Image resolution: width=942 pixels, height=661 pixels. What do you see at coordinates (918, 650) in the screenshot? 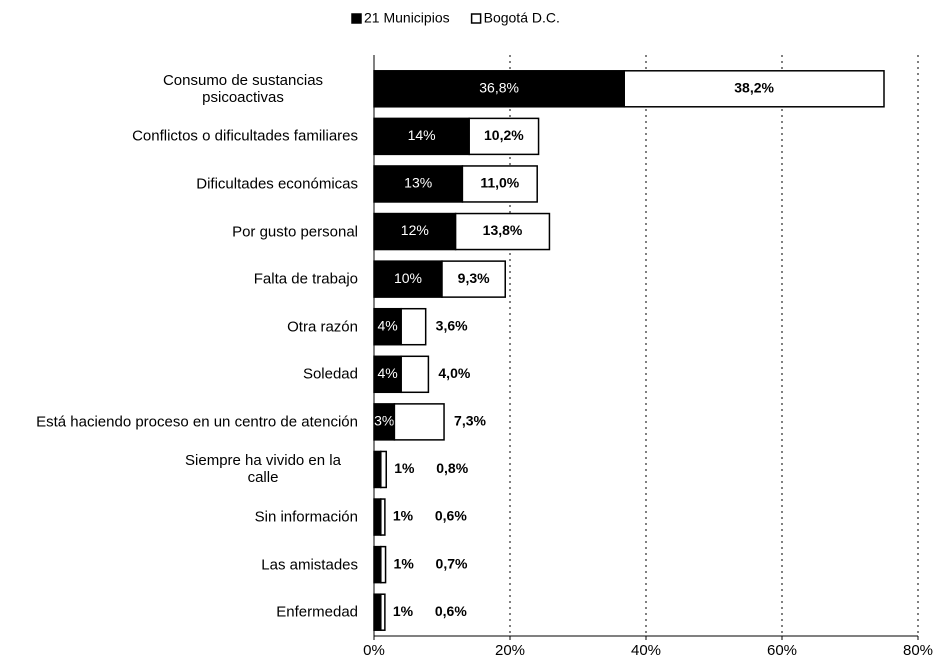
I see `x-tick-label: 80%` at bounding box center [918, 650].